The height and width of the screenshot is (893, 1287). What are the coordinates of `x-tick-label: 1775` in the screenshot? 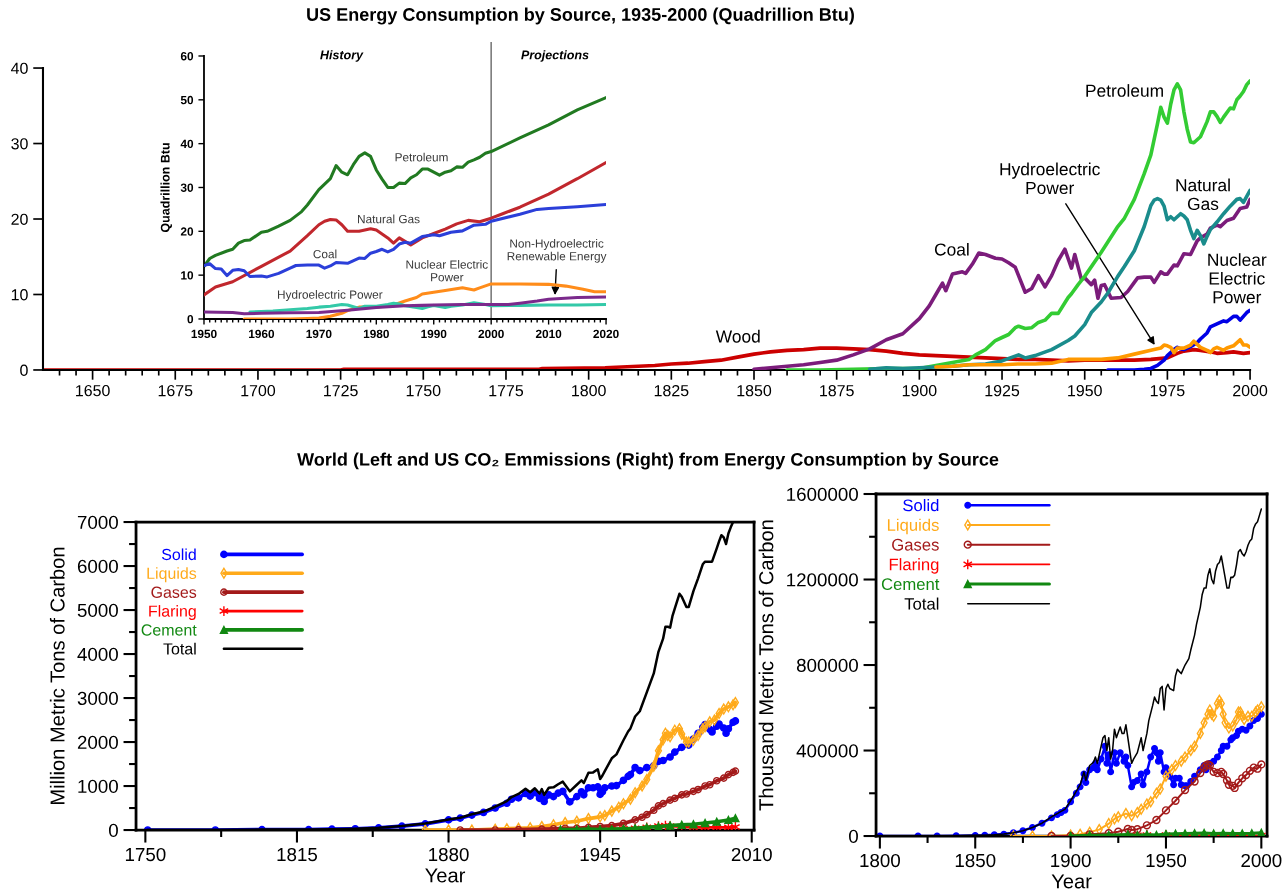 It's located at (506, 391).